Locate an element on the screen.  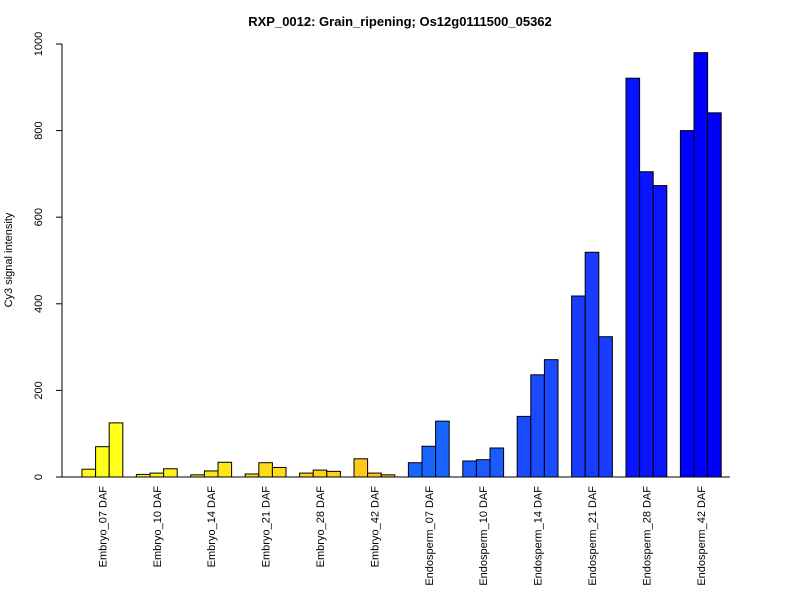
y-tick-label: 400 is located at coordinates (39, 304).